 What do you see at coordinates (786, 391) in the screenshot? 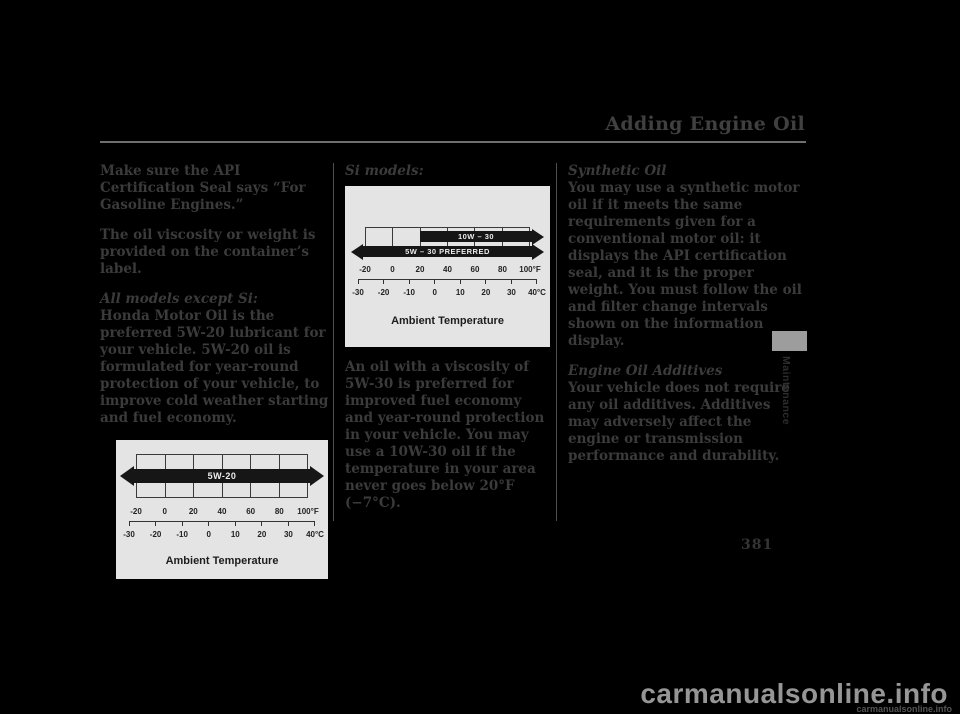
I see `section-tab-label: Maintenance` at bounding box center [786, 391].